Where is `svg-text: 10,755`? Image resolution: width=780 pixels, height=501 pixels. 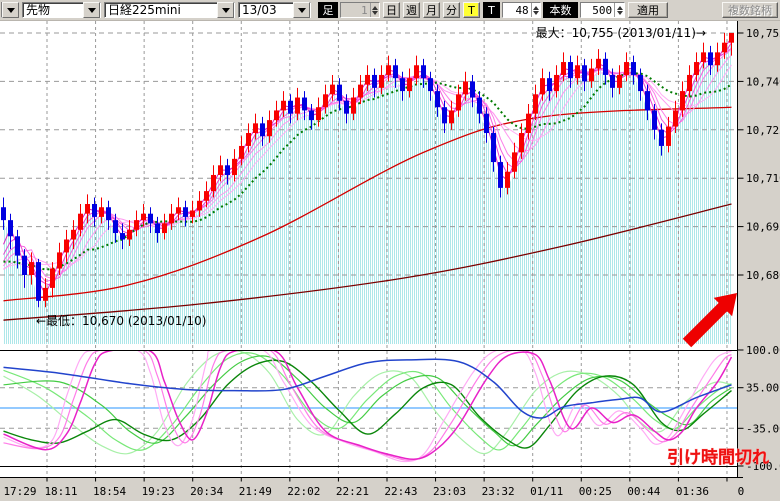
svg-text: 10,755 is located at coordinates (763, 33).